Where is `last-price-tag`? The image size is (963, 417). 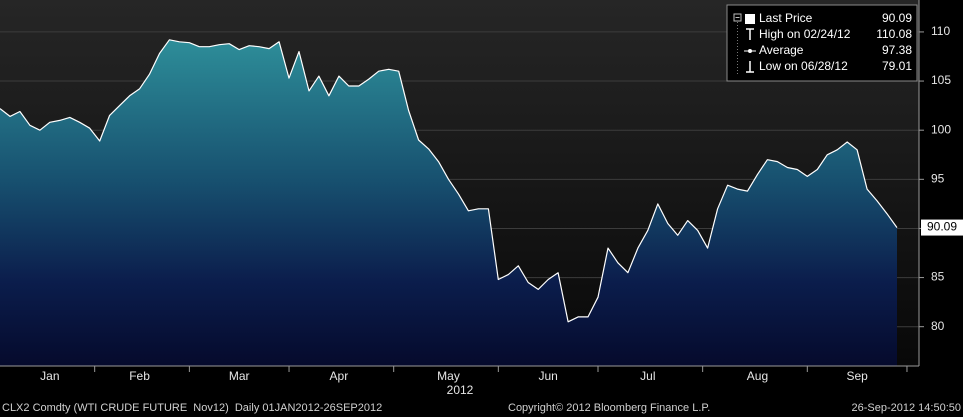 last-price-tag is located at coordinates (942, 227).